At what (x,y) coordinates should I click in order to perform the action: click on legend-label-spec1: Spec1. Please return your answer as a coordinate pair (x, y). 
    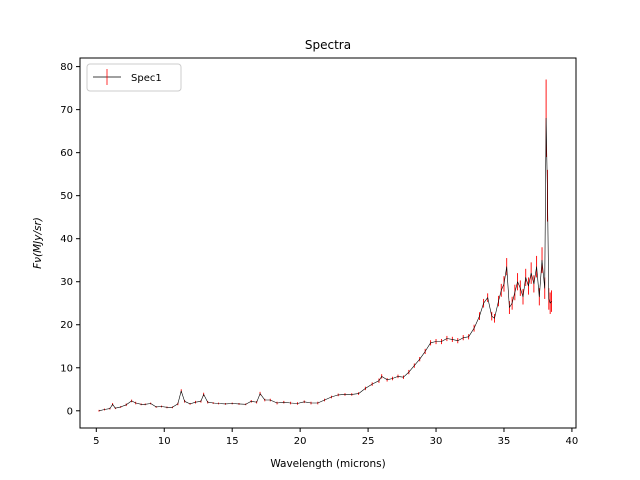
    Looking at the image, I should click on (146, 78).